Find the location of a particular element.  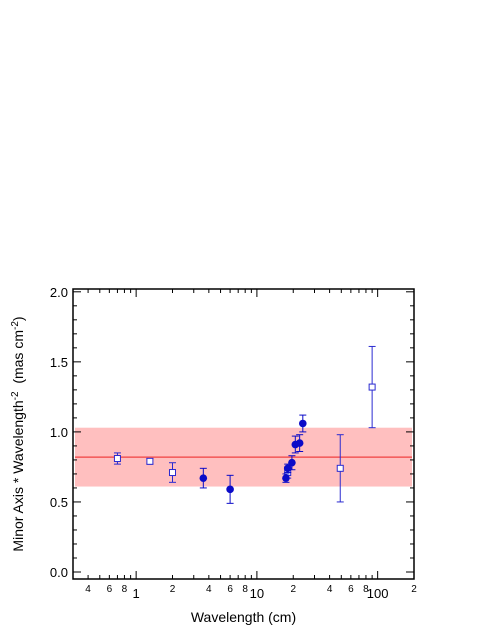

y-axis-label-unit: (mas cm is located at coordinates (18, 360).